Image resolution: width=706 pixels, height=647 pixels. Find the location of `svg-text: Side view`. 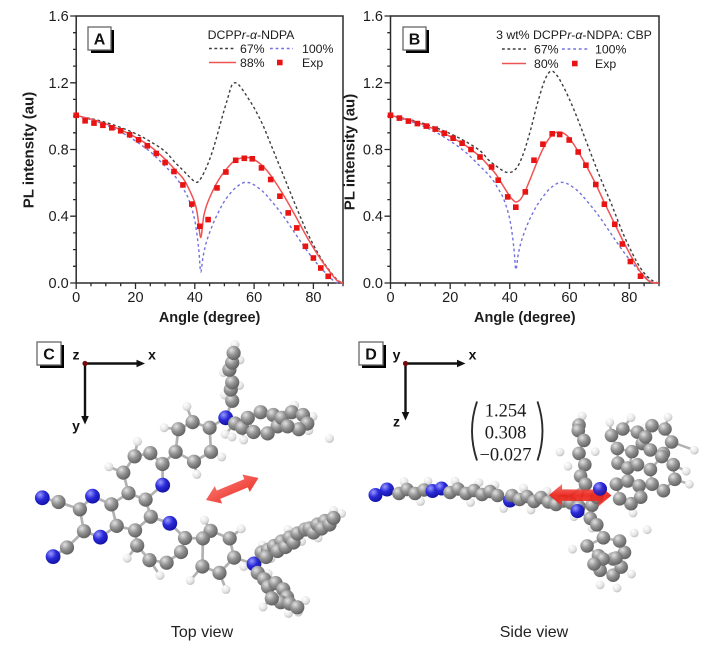

svg-text: Side view is located at coordinates (534, 632).